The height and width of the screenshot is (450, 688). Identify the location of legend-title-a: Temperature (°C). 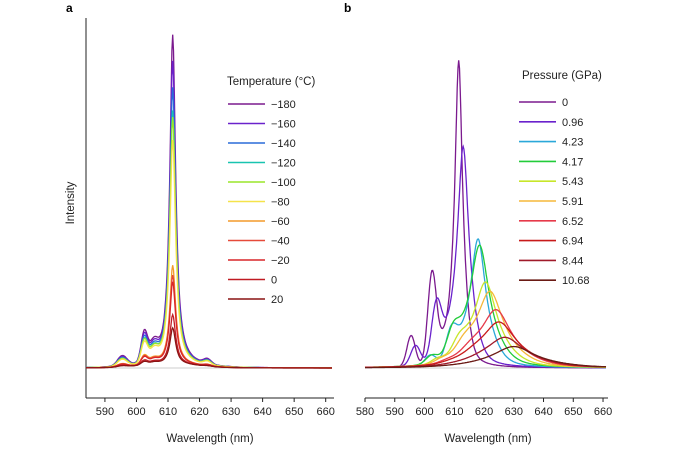
(271, 82).